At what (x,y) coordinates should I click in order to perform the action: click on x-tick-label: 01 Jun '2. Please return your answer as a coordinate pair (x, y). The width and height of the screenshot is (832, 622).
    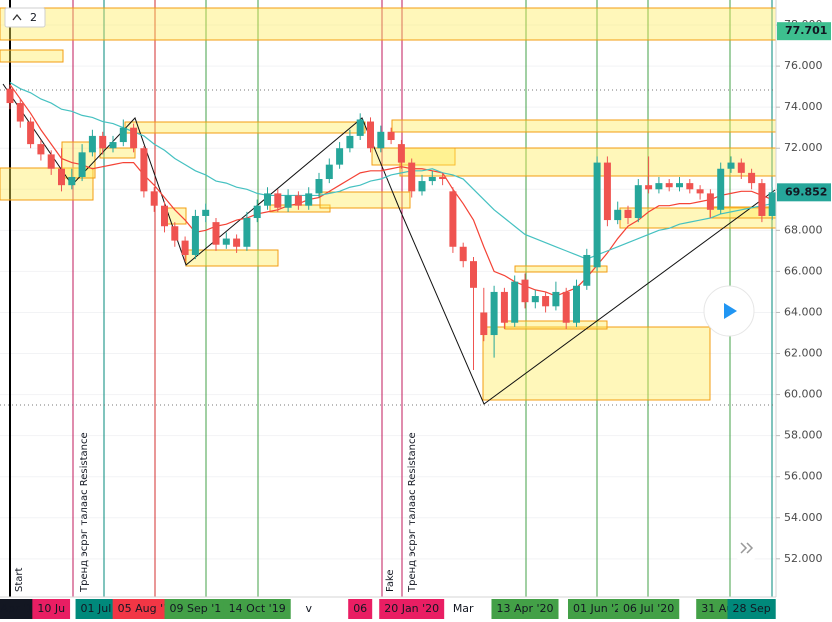
    Looking at the image, I should click on (597, 608).